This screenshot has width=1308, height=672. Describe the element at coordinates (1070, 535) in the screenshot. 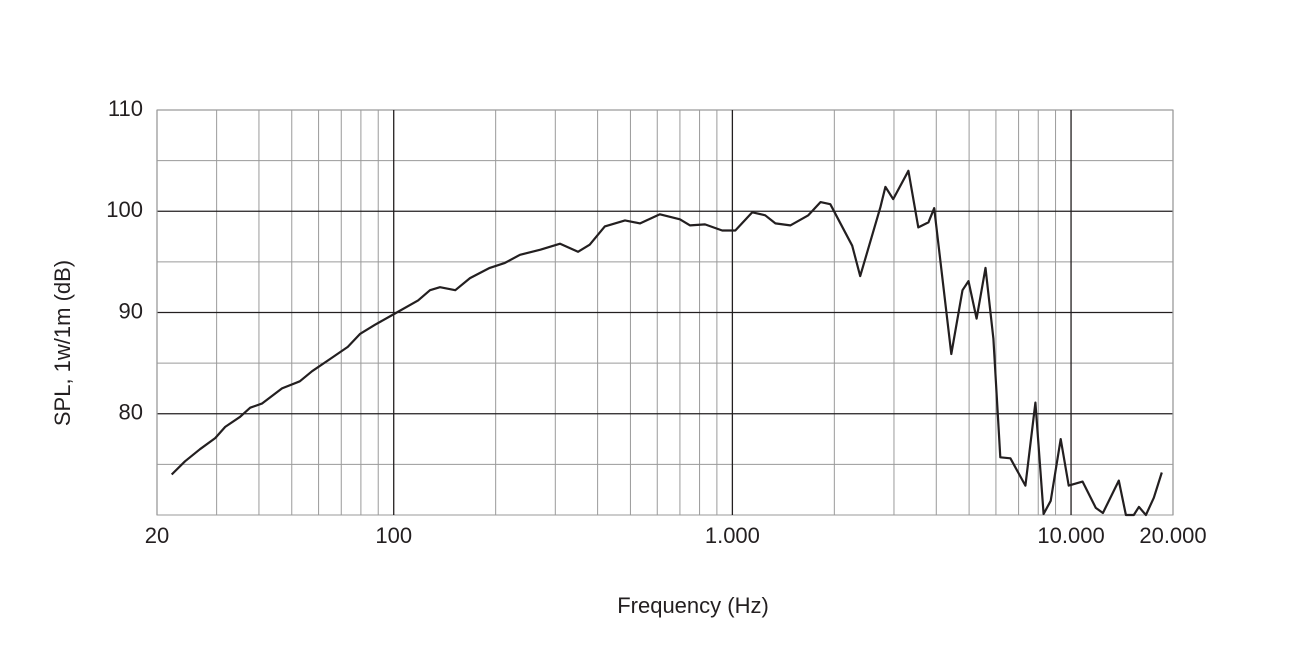

I see `x-tick-label: 10.000` at that location.